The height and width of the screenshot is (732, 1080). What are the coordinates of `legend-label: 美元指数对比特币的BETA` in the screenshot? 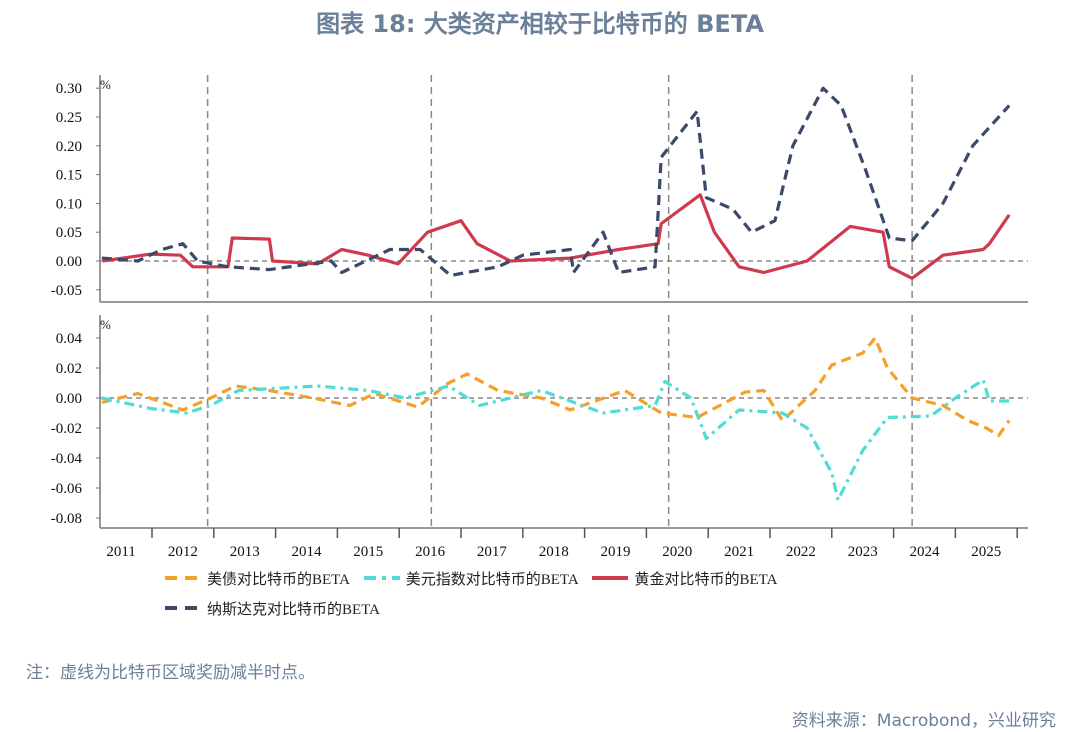 It's located at (492, 579).